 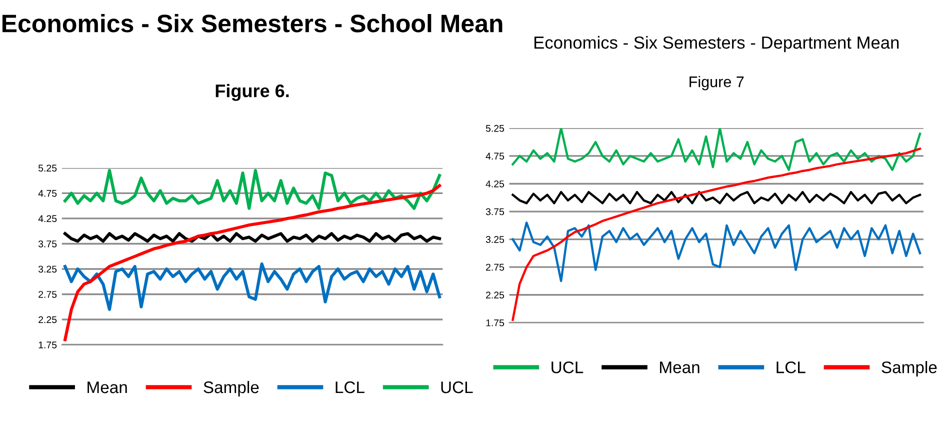 I want to click on chart-subtitle: Figure 6., so click(x=252, y=92).